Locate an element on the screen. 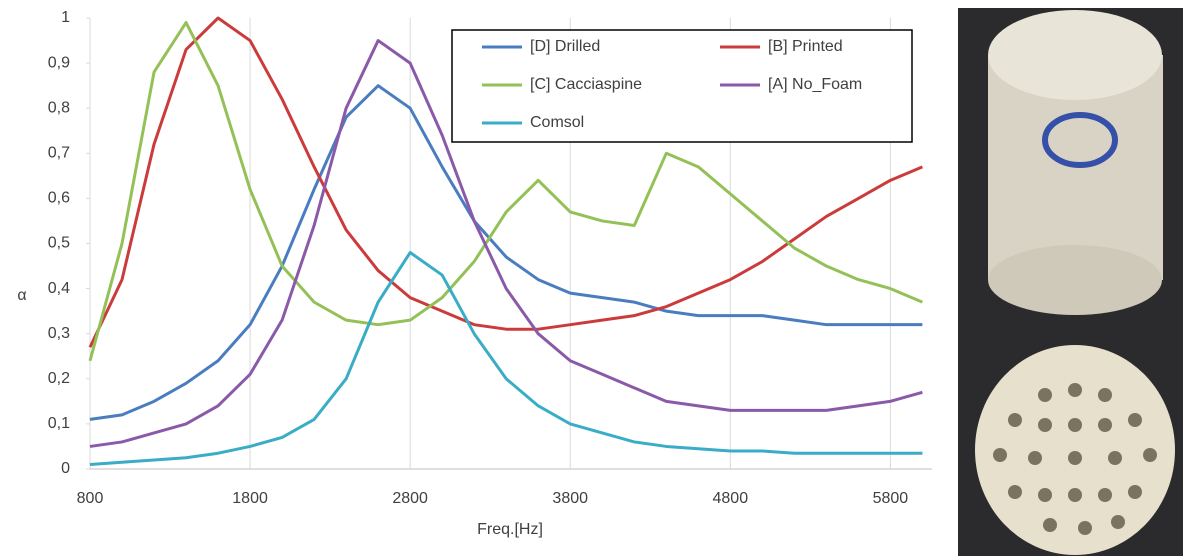 The image size is (1183, 556). x-tick-label: 4800 is located at coordinates (731, 498).